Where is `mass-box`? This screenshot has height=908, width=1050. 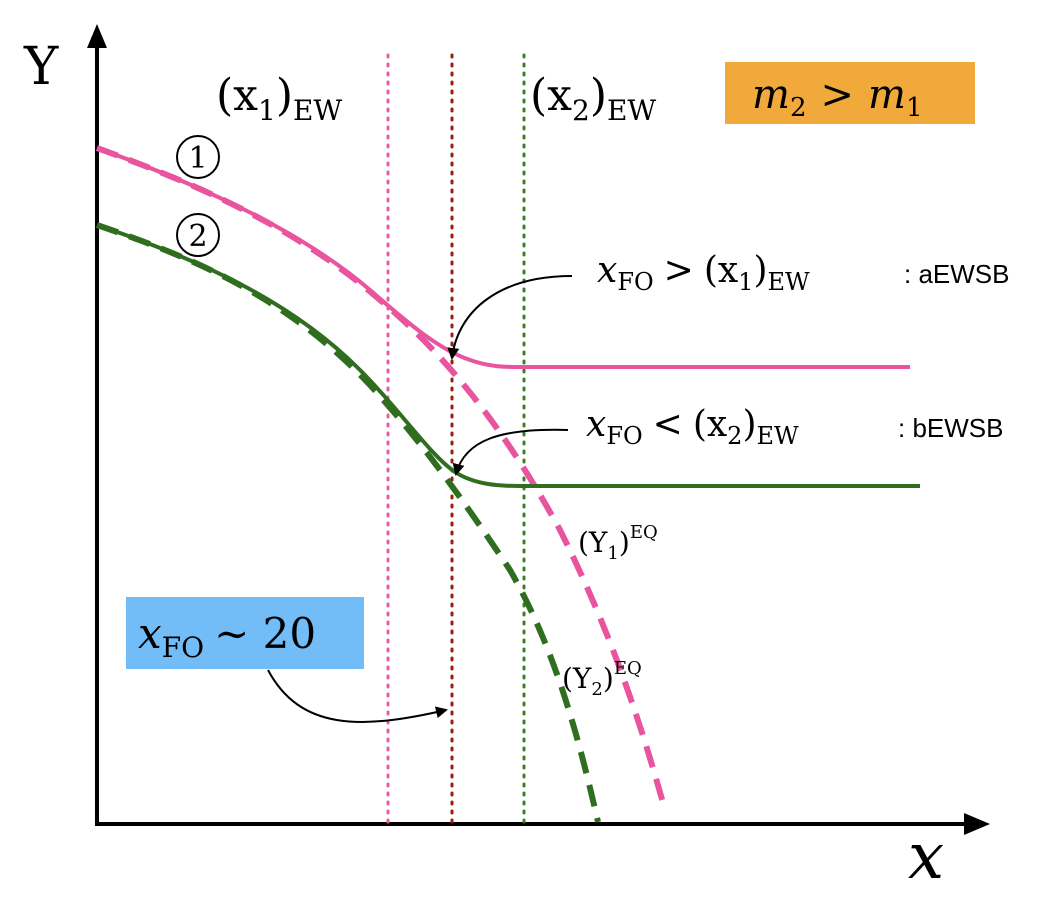 mass-box is located at coordinates (850, 93).